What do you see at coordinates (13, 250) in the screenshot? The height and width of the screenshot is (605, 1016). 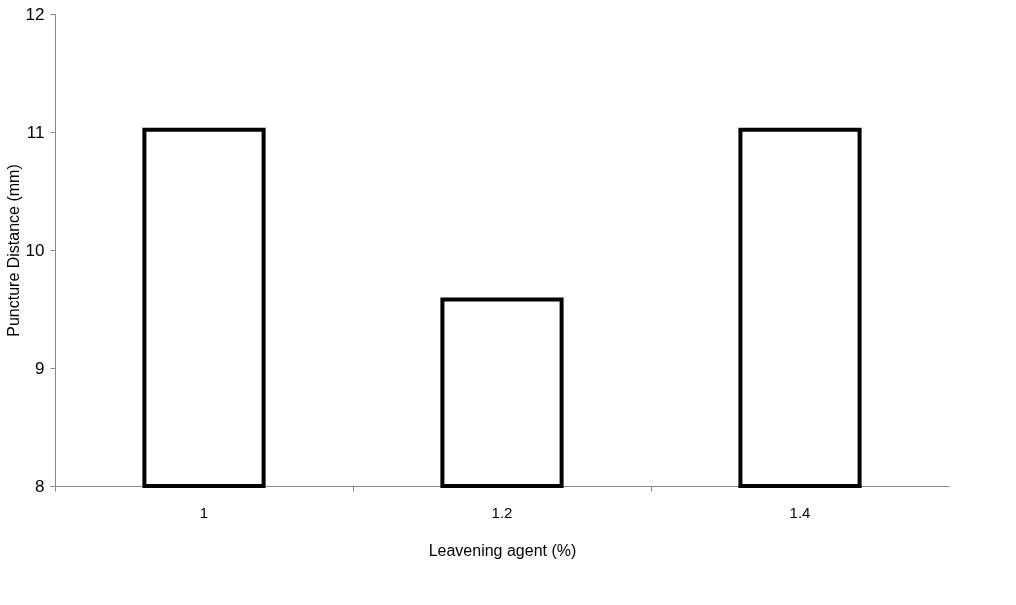 I see `y-axis-title: Puncture Distance (mm)` at bounding box center [13, 250].